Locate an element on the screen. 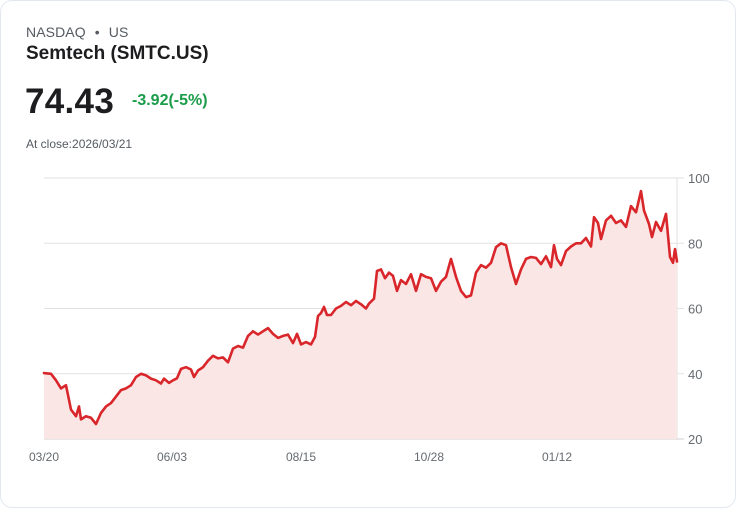  exchange-line: NASDAQ • US is located at coordinates (77, 32).